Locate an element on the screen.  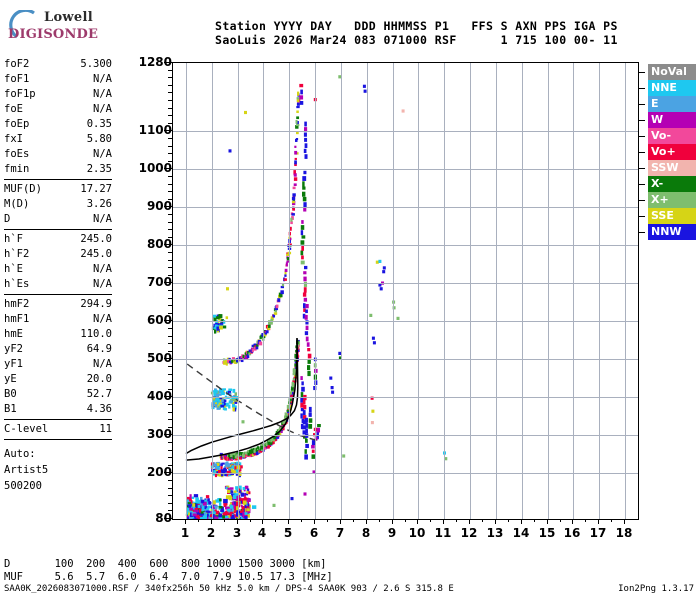
parameter-key: foE is located at coordinates (13, 109).